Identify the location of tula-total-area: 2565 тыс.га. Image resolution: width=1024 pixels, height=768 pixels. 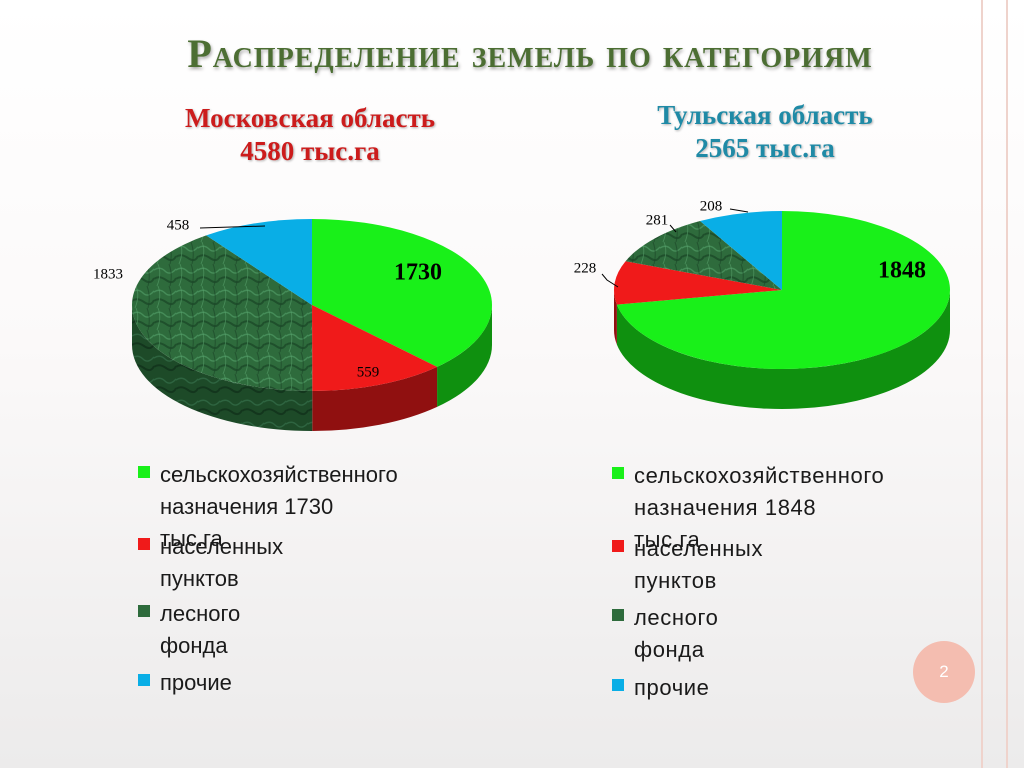
(765, 148).